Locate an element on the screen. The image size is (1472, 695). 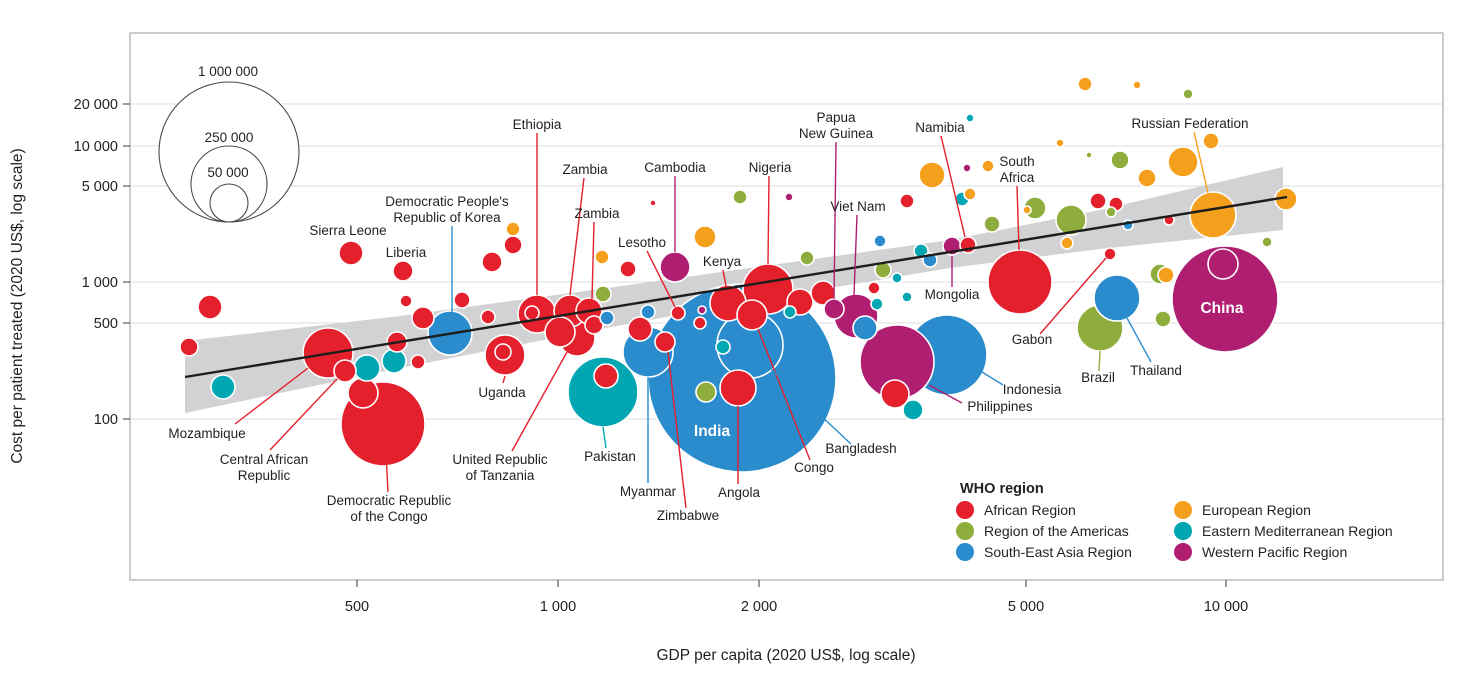
leader-line-viet-nam is located at coordinates (855, 255).